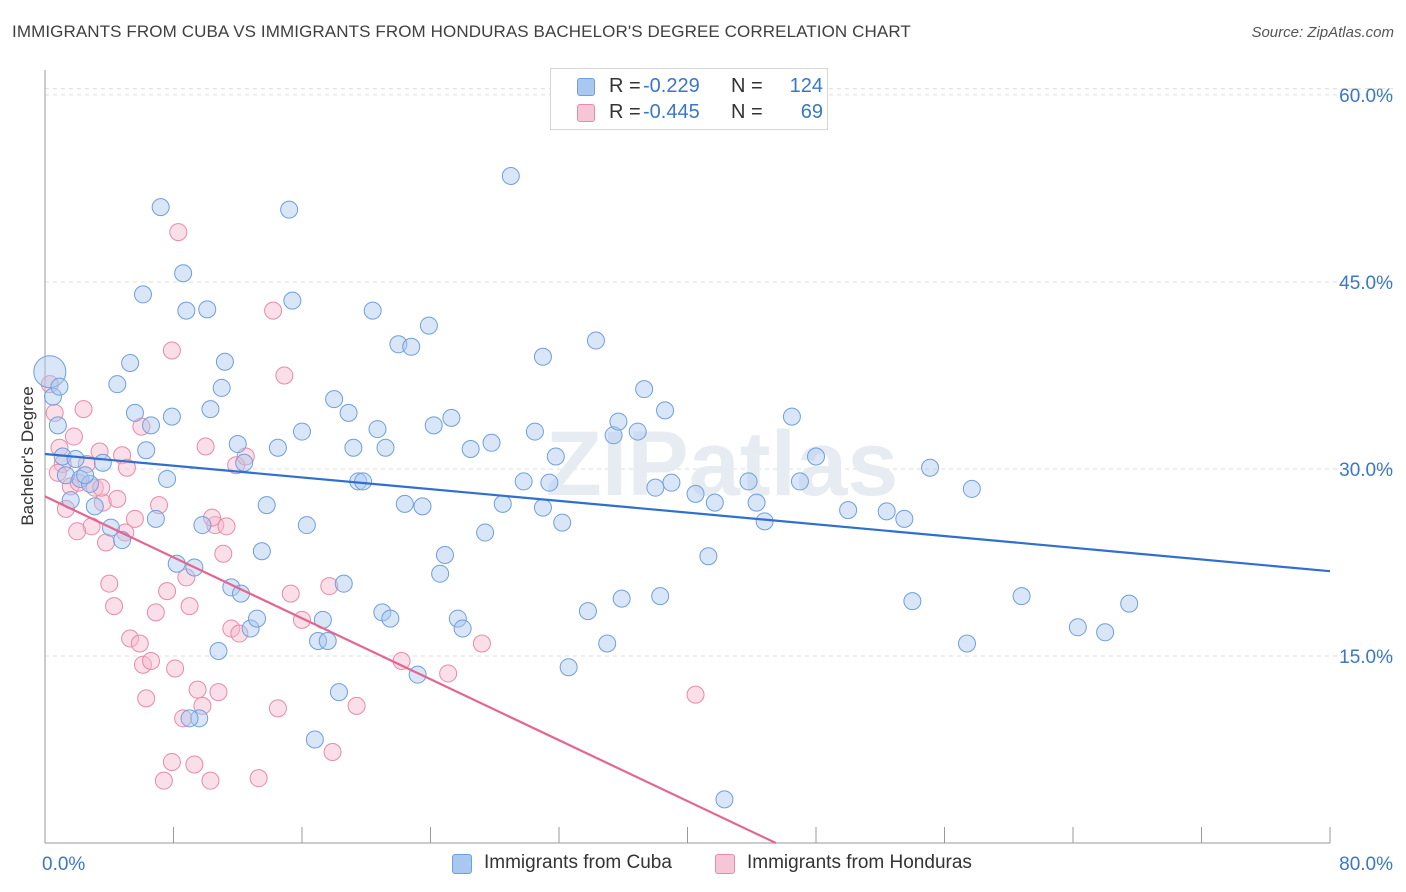  What do you see at coordinates (1366, 470) in the screenshot?
I see `y-tick-label: 30.0%` at bounding box center [1366, 470].